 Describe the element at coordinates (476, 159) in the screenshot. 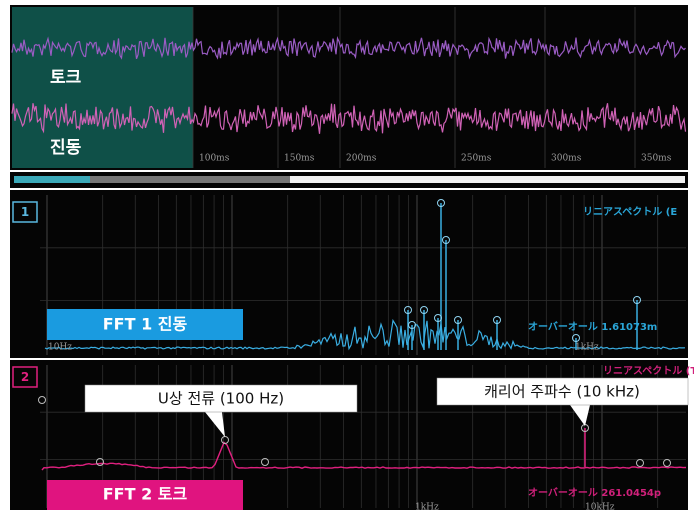

I see `time-tick-label: 250ms` at that location.